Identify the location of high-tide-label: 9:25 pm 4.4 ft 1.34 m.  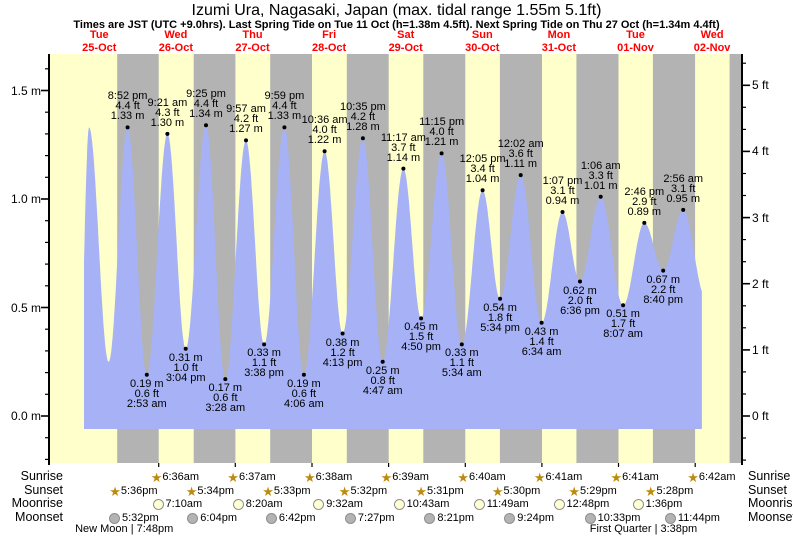
(206, 104).